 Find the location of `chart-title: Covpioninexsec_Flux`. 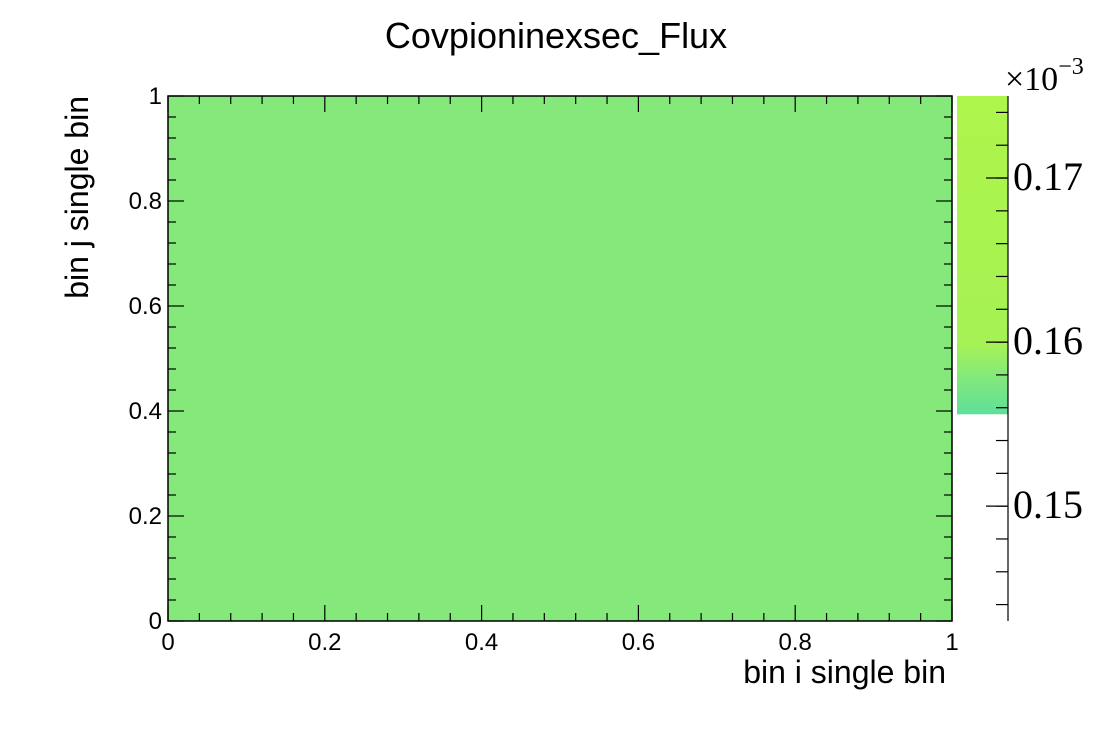

chart-title: Covpioninexsec_Flux is located at coordinates (556, 35).